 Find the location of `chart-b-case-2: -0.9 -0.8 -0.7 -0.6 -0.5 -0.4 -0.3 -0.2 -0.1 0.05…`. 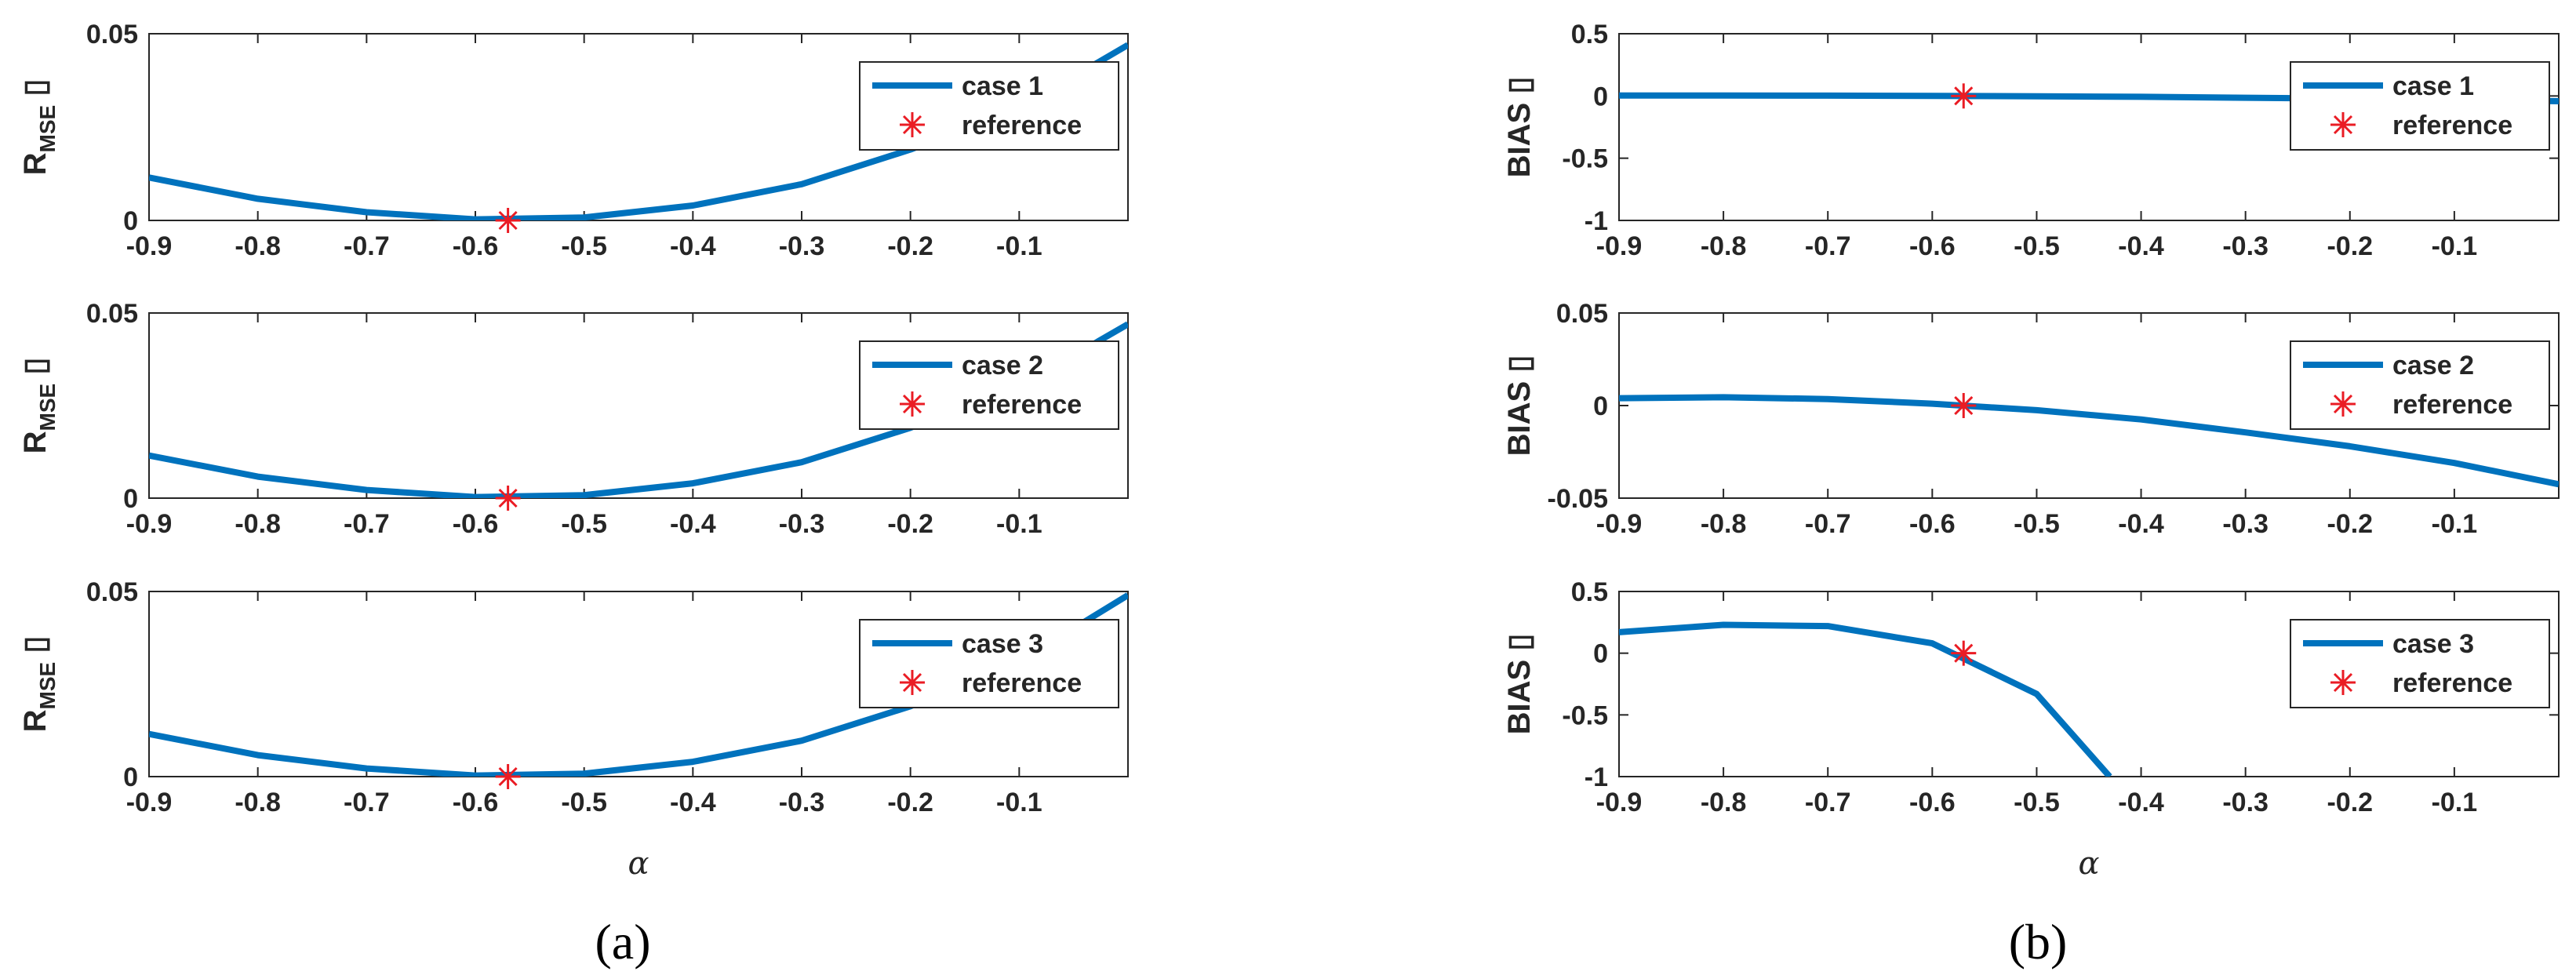

chart-b-case-2: -0.9 -0.8 -0.7 -0.6 -0.5 -0.4 -0.3 -0.2 -0.1 0.05… is located at coordinates (2031, 419).